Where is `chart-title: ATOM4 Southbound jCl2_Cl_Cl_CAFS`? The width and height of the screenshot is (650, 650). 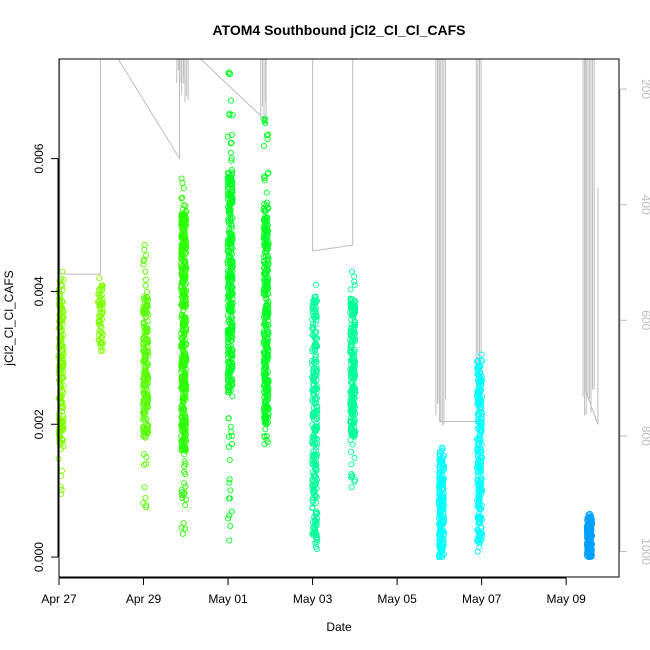 chart-title: ATOM4 Southbound jCl2_Cl_Cl_CAFS is located at coordinates (338, 30).